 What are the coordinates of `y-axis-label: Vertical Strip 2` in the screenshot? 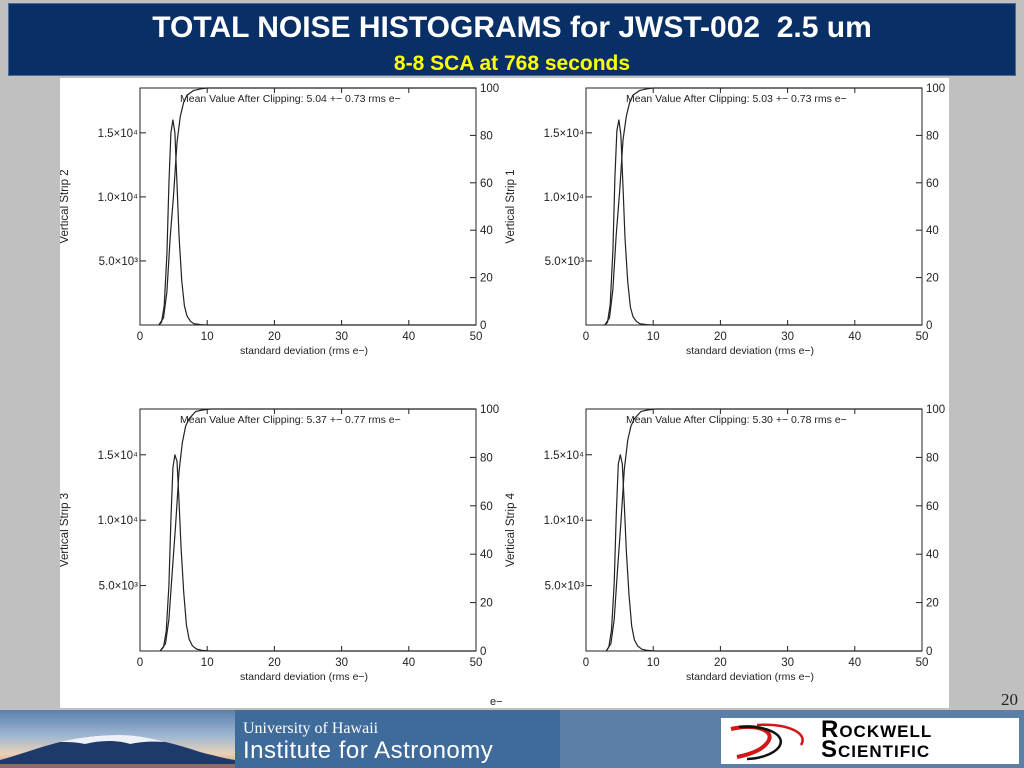 It's located at (65, 206).